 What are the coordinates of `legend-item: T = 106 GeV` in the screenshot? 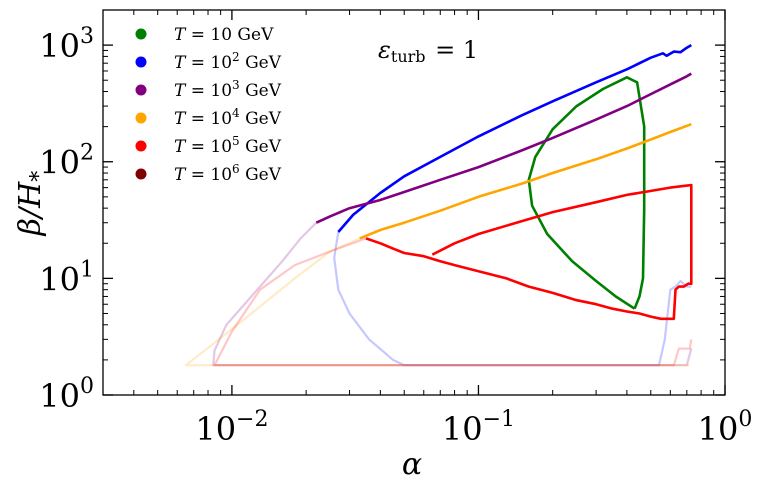 It's located at (208, 173).